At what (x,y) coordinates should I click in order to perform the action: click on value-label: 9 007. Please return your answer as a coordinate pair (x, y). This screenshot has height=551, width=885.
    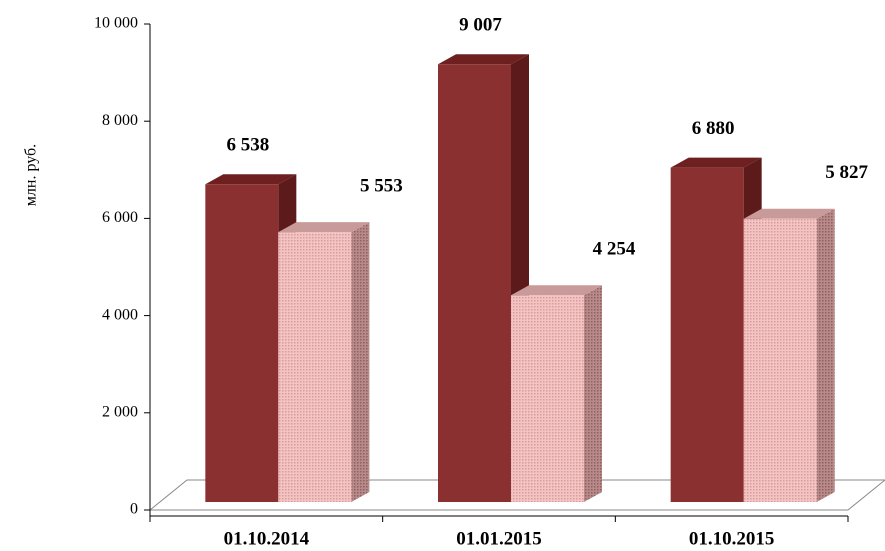
    Looking at the image, I should click on (480, 25).